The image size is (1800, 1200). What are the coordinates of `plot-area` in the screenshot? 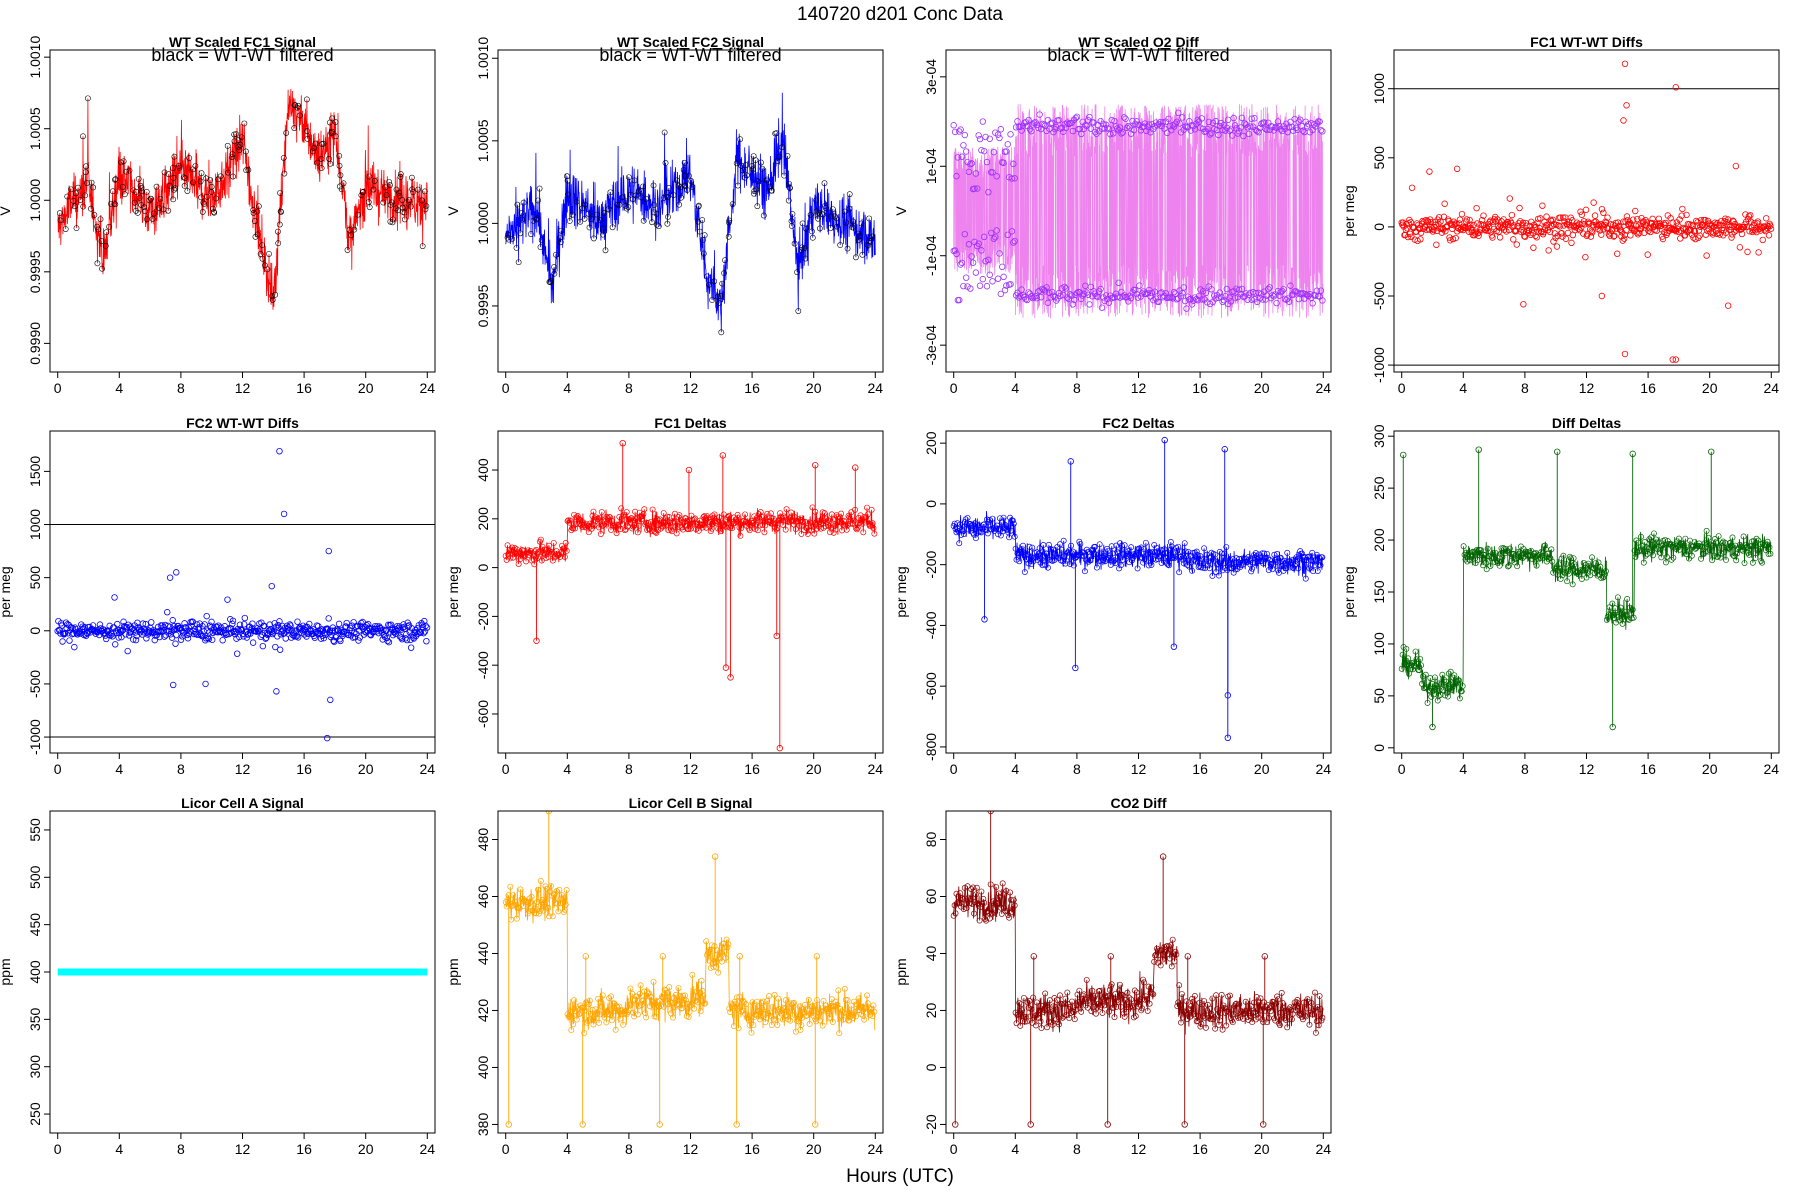 It's located at (1138, 589).